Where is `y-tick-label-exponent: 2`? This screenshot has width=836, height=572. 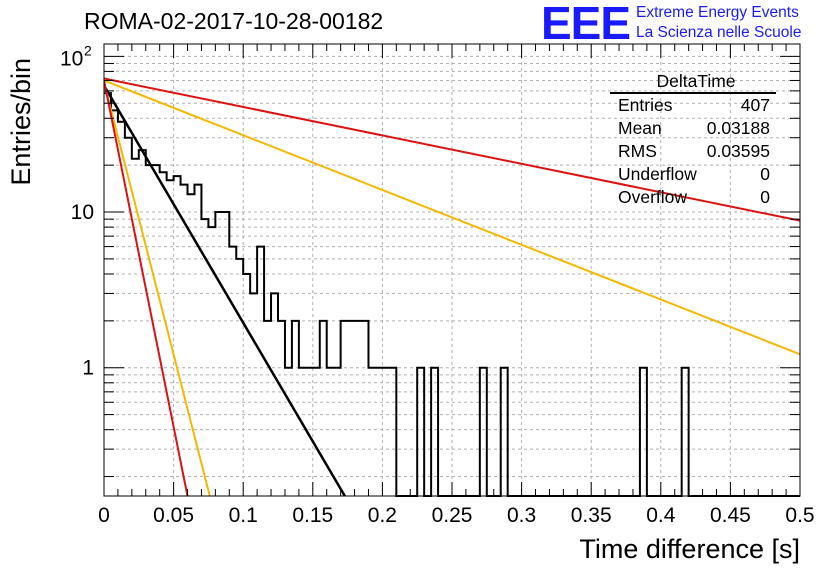
y-tick-label-exponent: 2 is located at coordinates (88, 50).